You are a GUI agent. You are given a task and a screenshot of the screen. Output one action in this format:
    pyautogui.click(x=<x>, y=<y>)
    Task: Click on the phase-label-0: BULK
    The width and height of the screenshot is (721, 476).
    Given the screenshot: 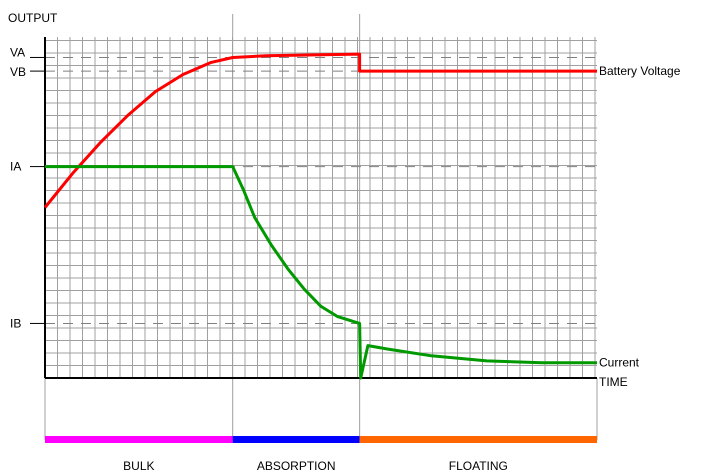 What is the action you would take?
    pyautogui.click(x=138, y=466)
    